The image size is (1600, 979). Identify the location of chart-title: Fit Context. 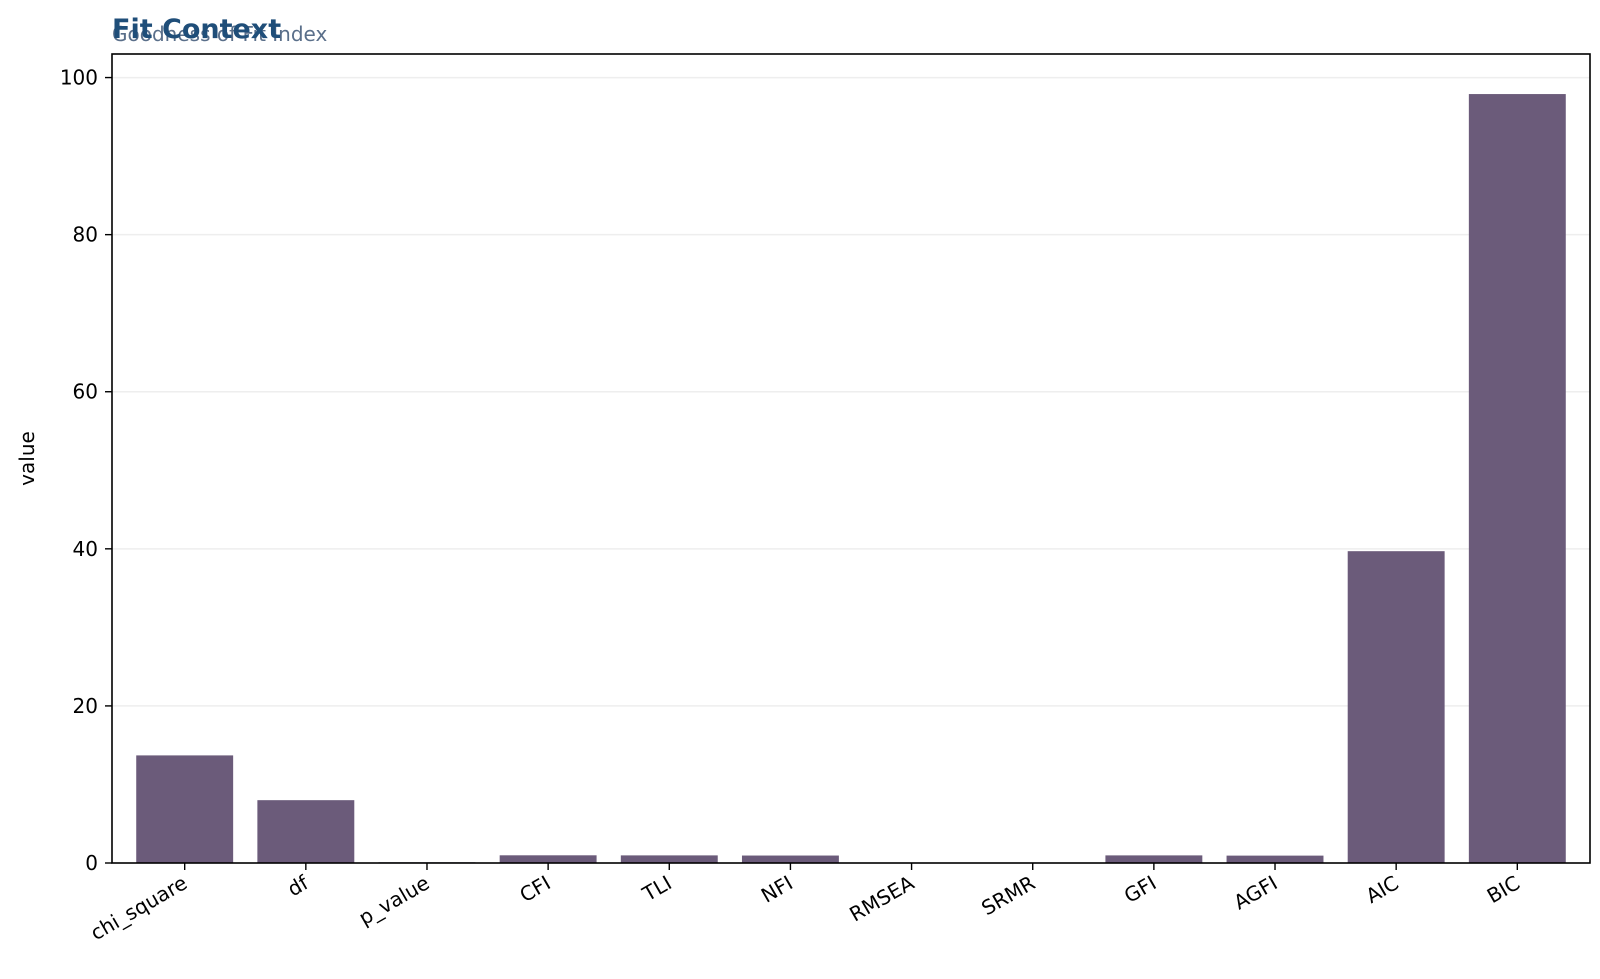
(196, 29).